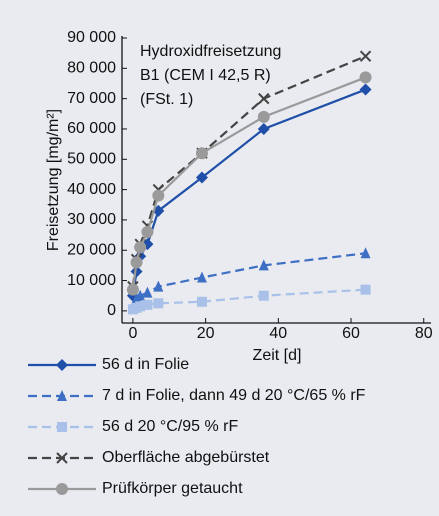 The image size is (439, 516). Describe the element at coordinates (91, 98) in the screenshot. I see `y-tick-label: 70 000` at that location.